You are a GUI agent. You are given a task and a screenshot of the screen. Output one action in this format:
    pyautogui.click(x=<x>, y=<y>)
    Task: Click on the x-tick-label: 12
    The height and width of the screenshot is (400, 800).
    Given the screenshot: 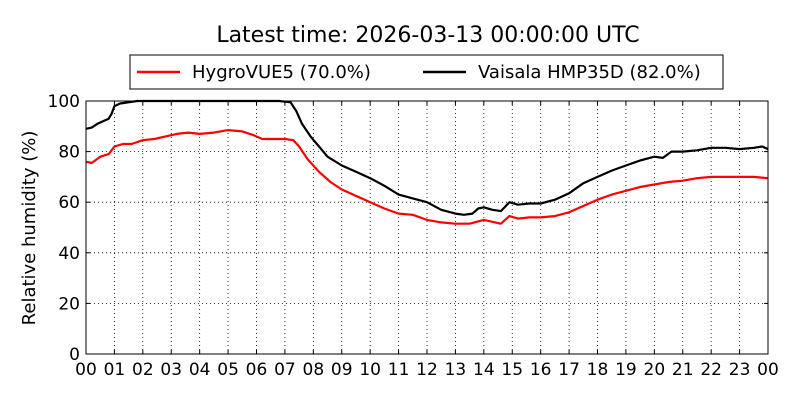 What is the action you would take?
    pyautogui.click(x=427, y=370)
    